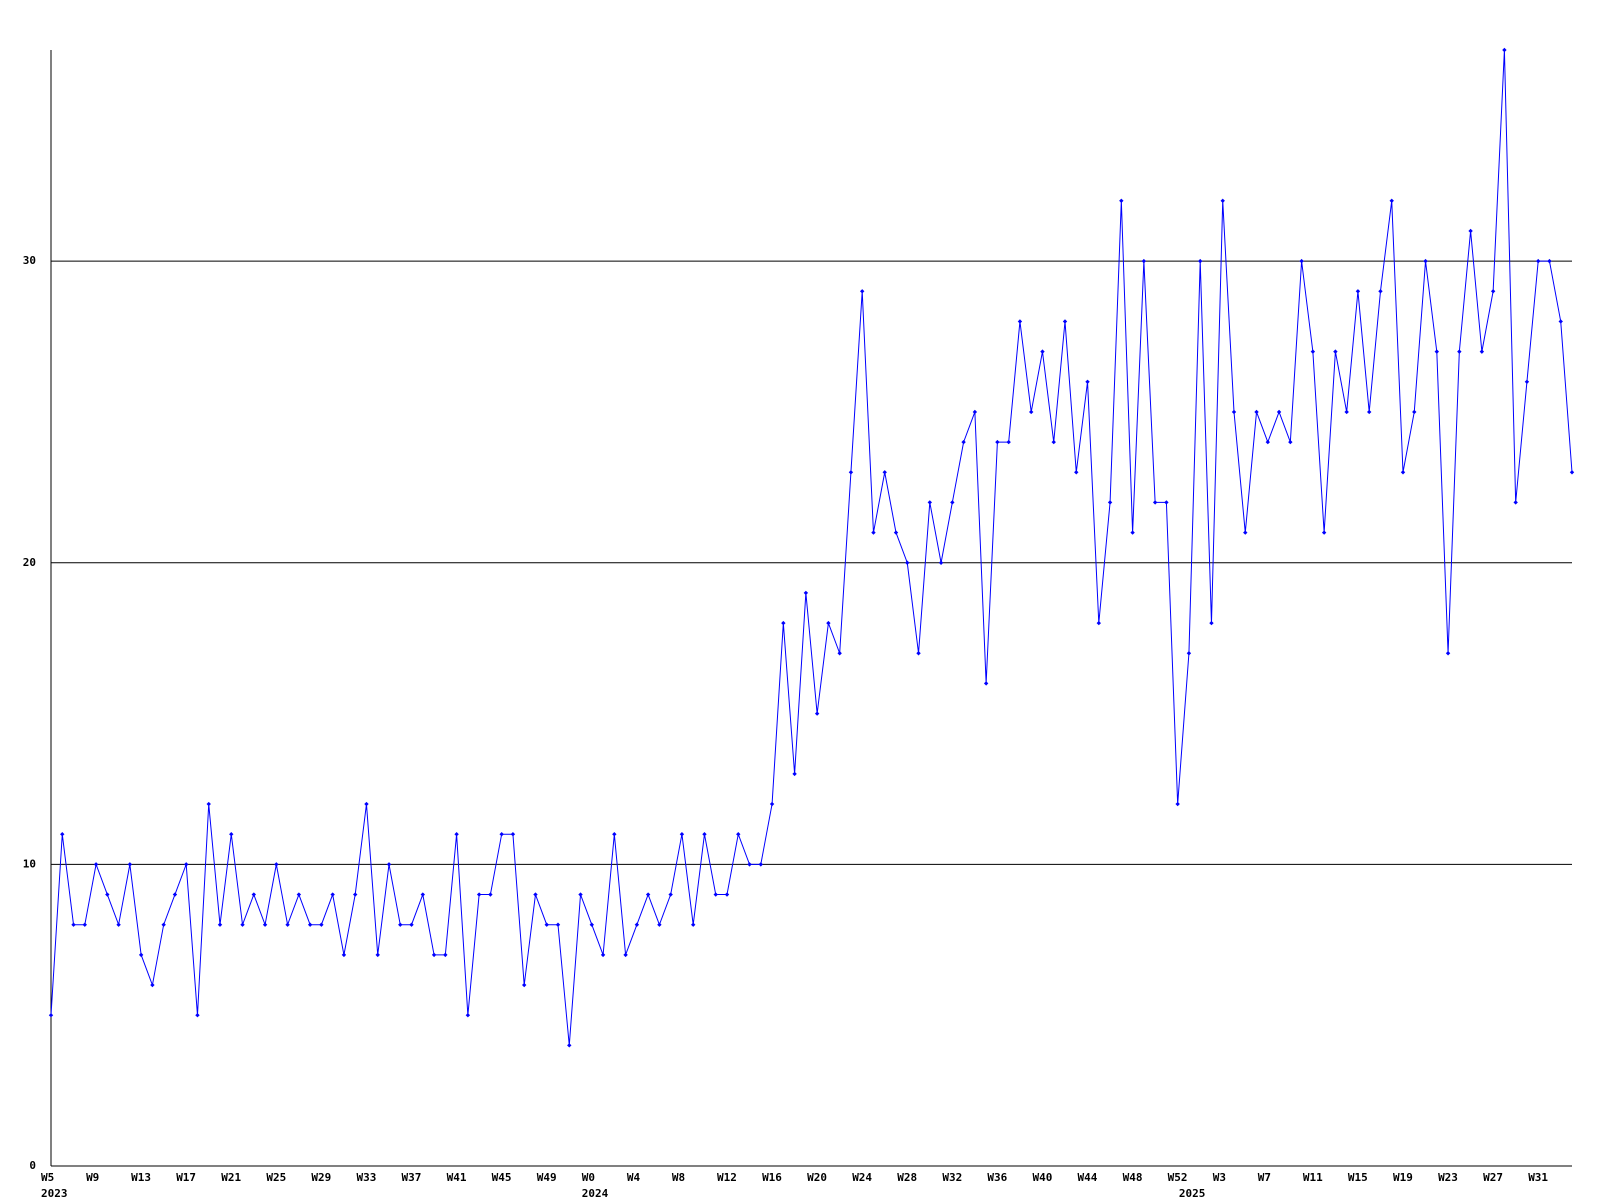 This screenshot has width=1600, height=1200. Describe the element at coordinates (1403, 1177) in the screenshot. I see `x-tick-label: W19` at that location.